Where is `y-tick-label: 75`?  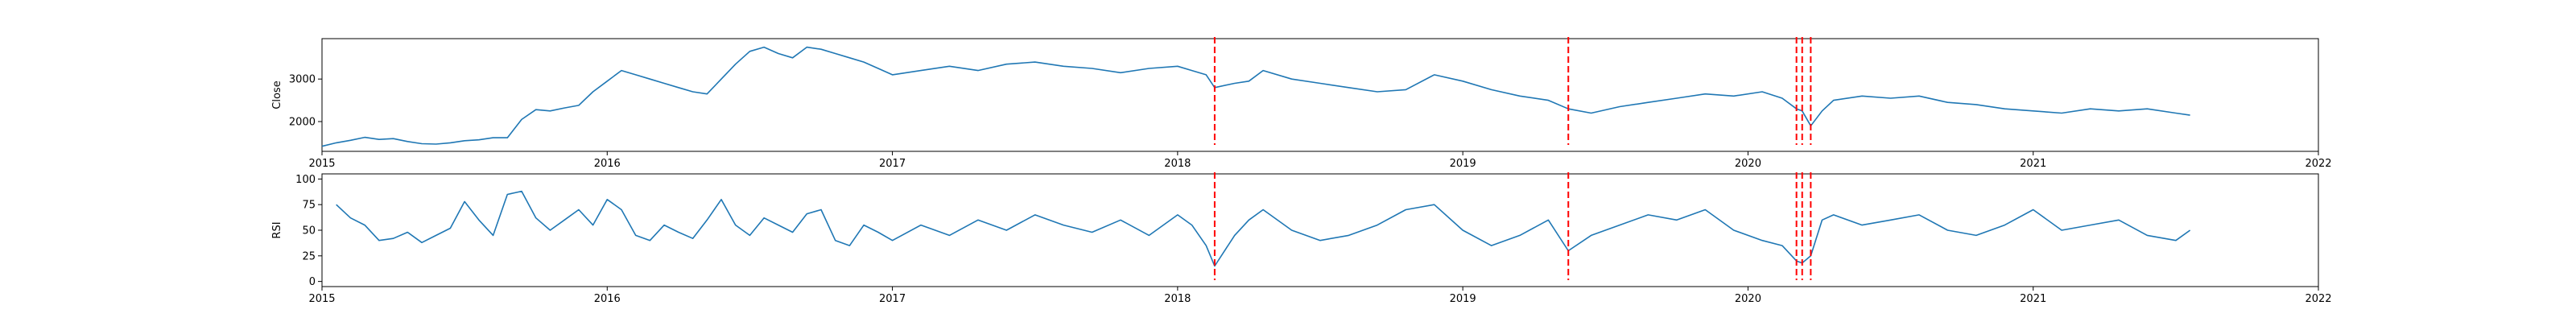 y-tick-label: 75 is located at coordinates (309, 206).